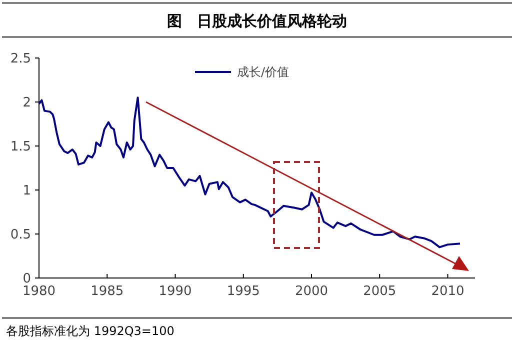 This screenshot has width=514, height=346. Describe the element at coordinates (26, 279) in the screenshot. I see `y-tick-label: 0` at that location.